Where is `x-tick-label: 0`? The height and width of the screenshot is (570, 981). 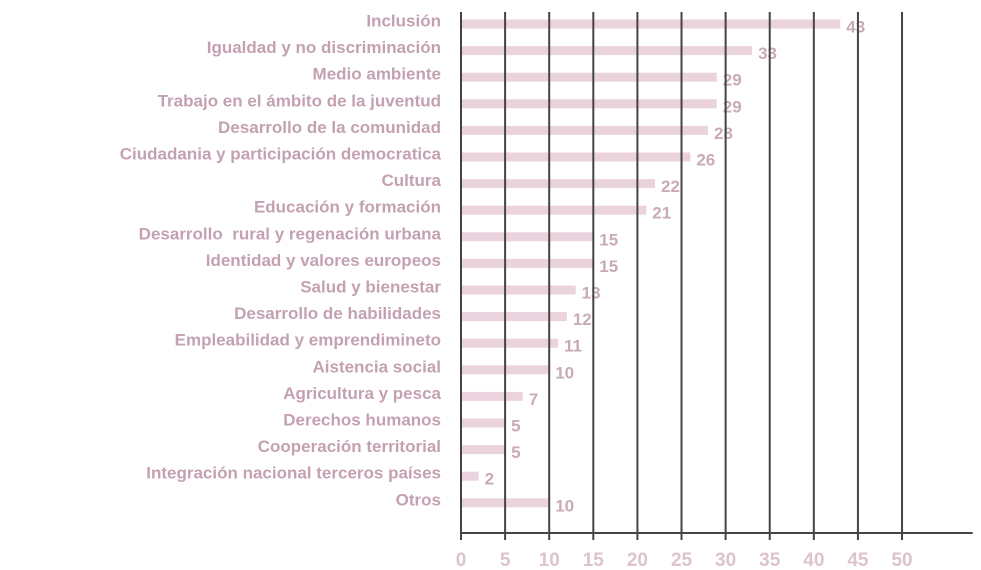 x-tick-label: 0 is located at coordinates (461, 560).